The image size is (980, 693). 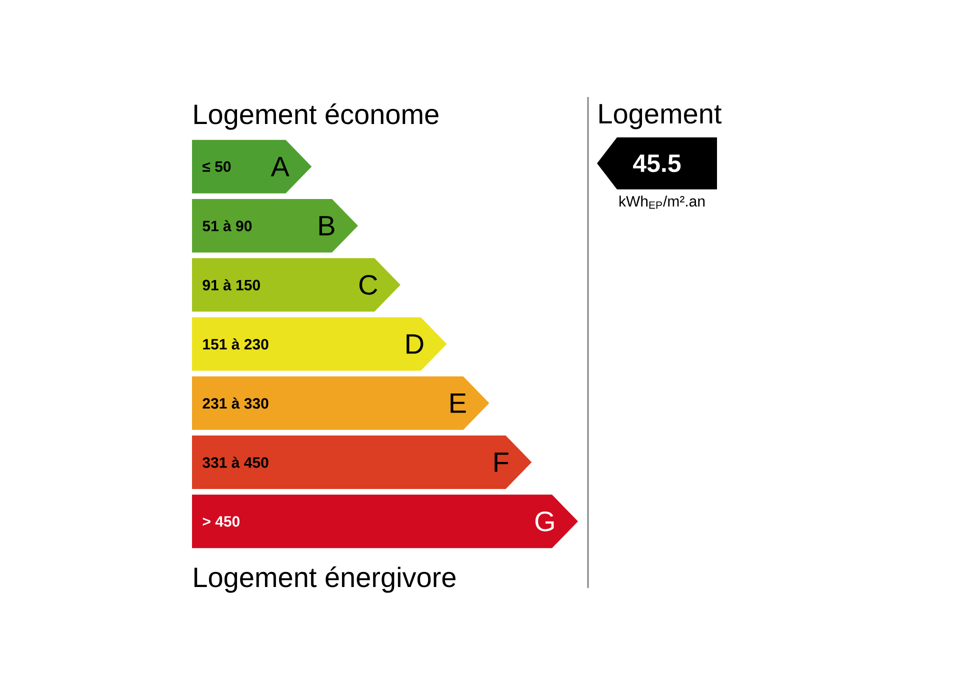 What do you see at coordinates (325, 579) in the screenshot?
I see `x-axis-title: Logement énergivore` at bounding box center [325, 579].